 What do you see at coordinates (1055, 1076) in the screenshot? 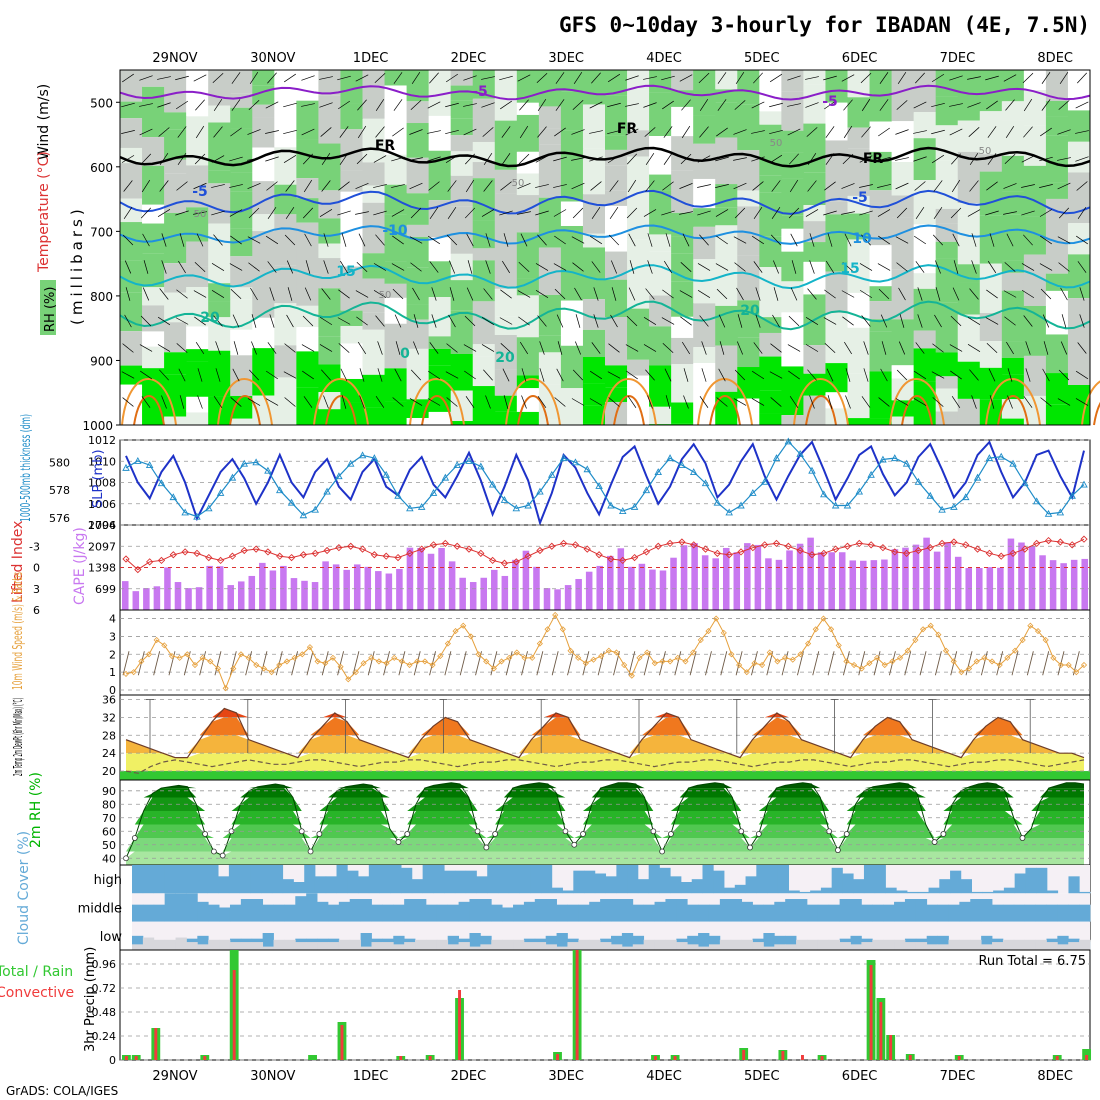
I see `date-label-bottom: 8DEC` at bounding box center [1055, 1076].